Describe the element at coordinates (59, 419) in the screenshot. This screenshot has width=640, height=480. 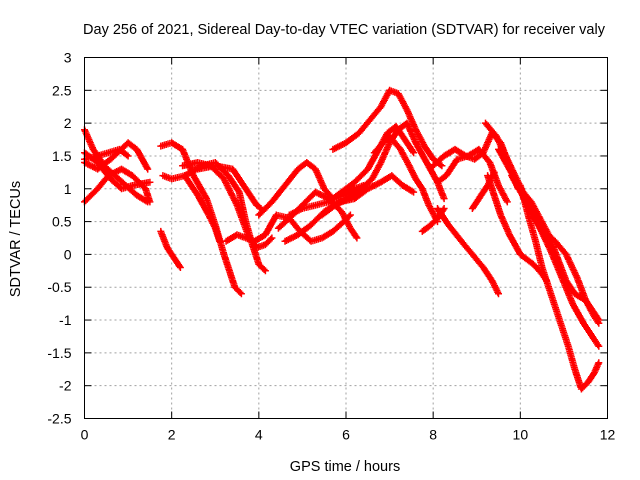
I see `y-tick-label: -2.5` at that location.